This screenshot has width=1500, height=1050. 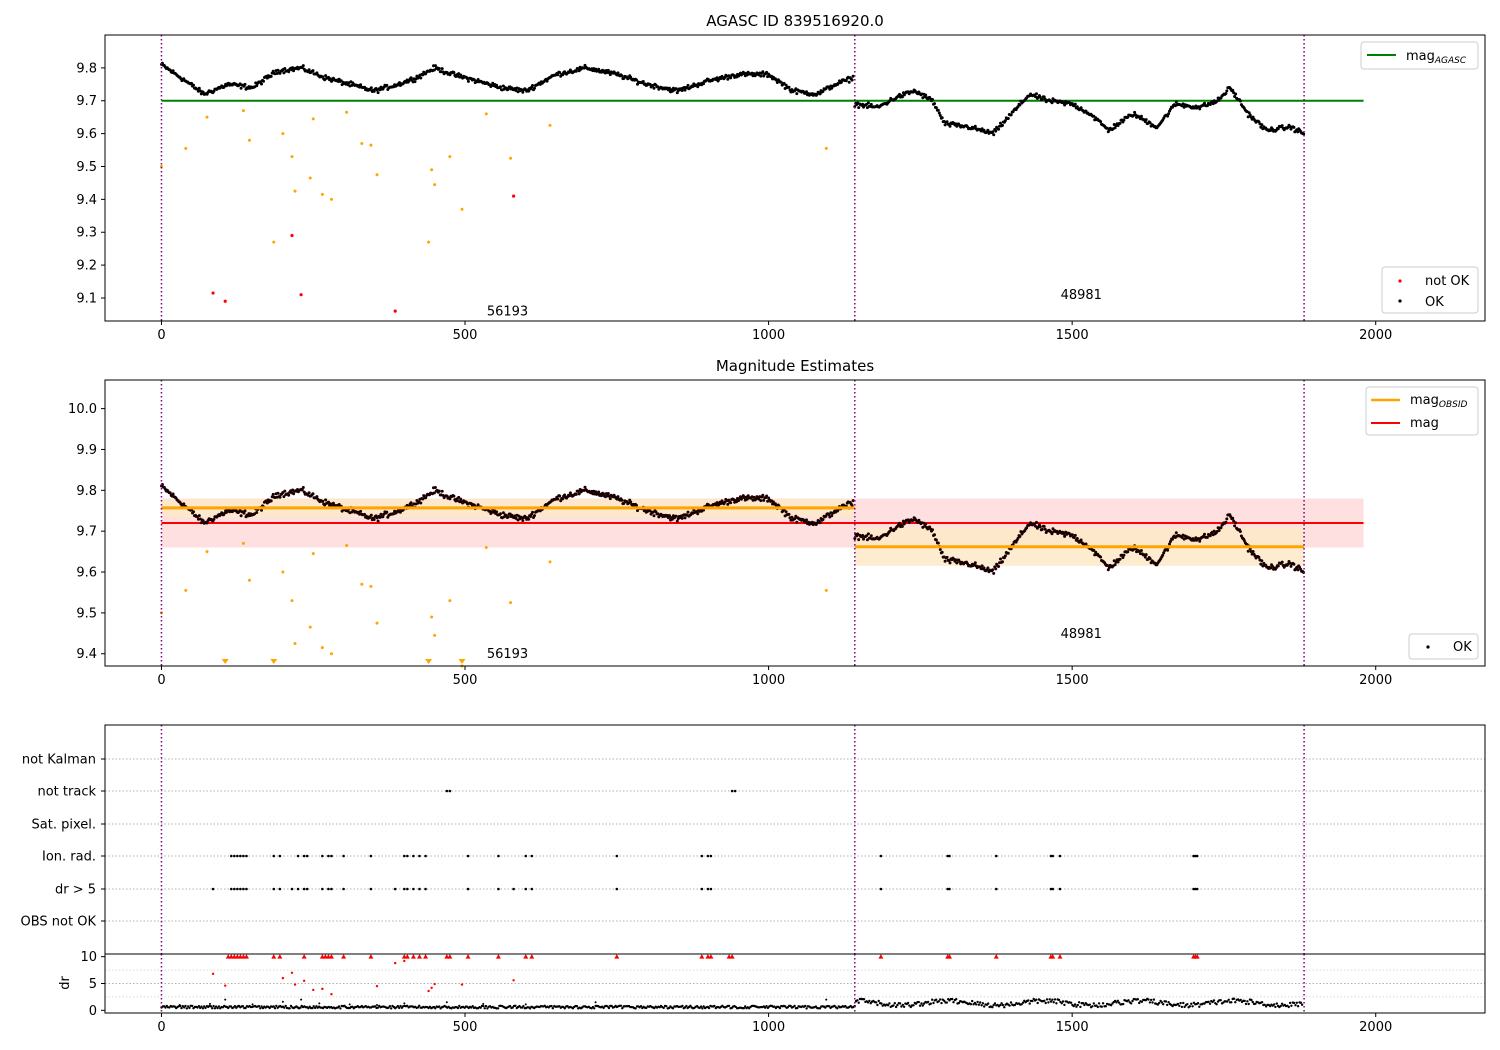 I want to click on panel1-obs-label-56193: 56193, so click(x=507, y=312).